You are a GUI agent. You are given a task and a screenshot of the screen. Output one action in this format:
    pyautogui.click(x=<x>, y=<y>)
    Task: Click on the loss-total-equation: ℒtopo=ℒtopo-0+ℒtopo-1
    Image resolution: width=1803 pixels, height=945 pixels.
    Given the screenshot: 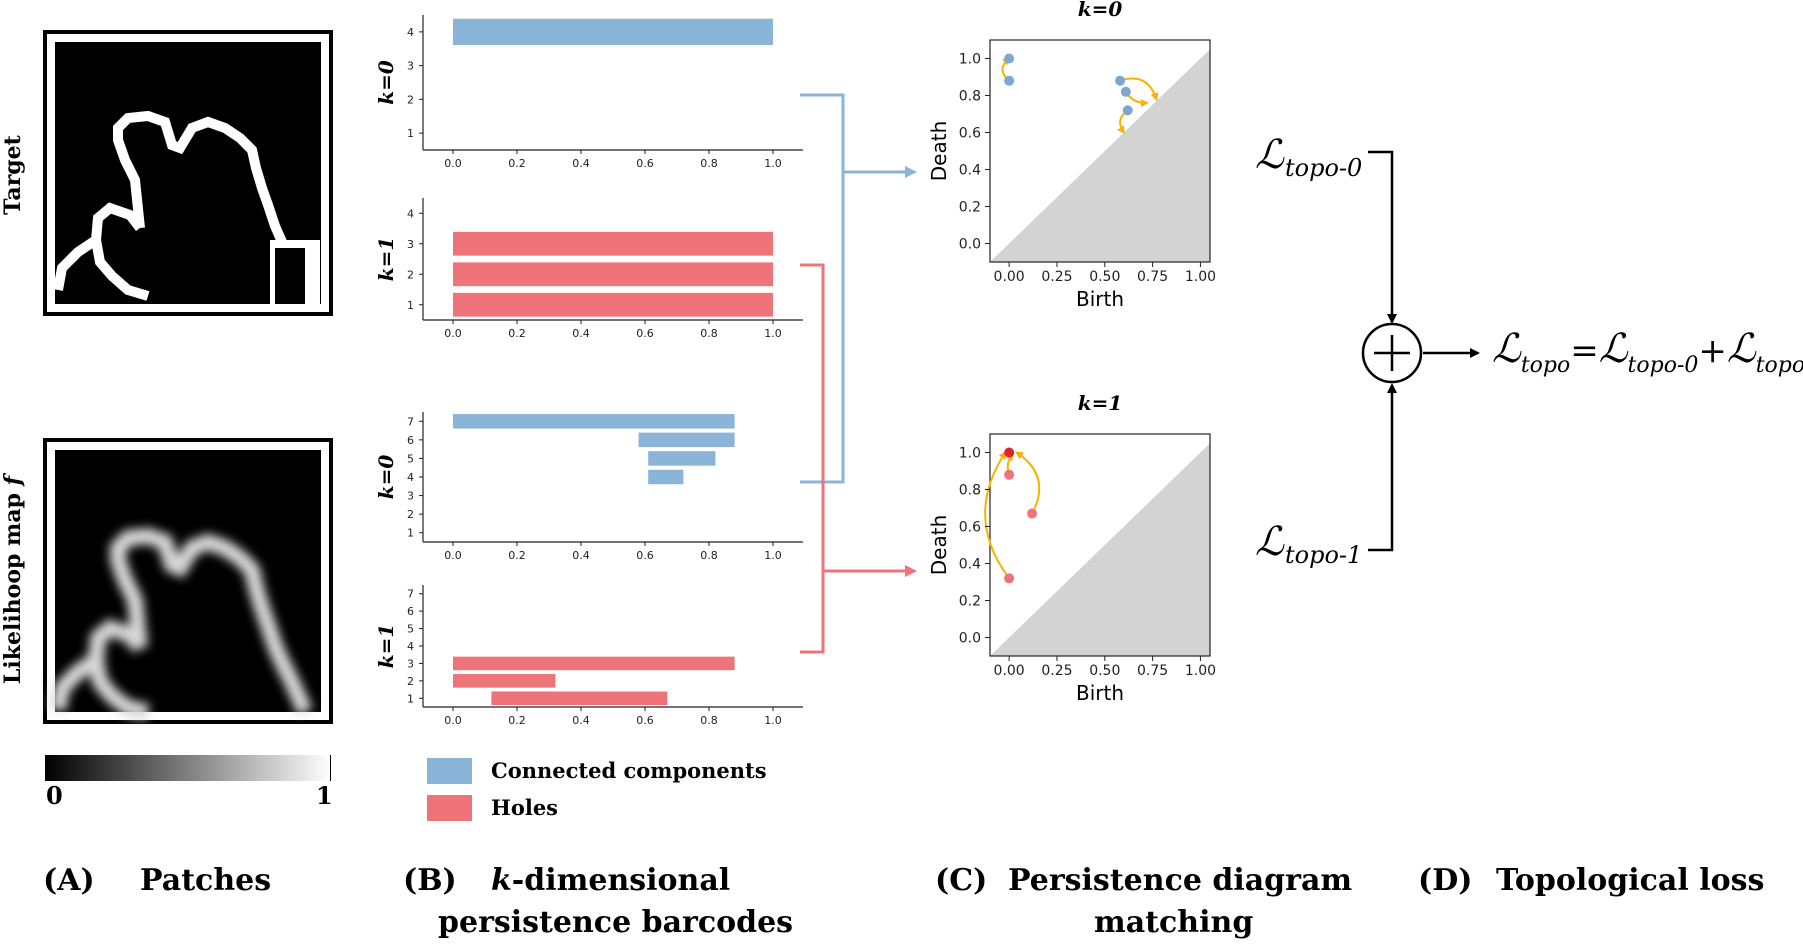 What is the action you would take?
    pyautogui.click(x=1647, y=352)
    